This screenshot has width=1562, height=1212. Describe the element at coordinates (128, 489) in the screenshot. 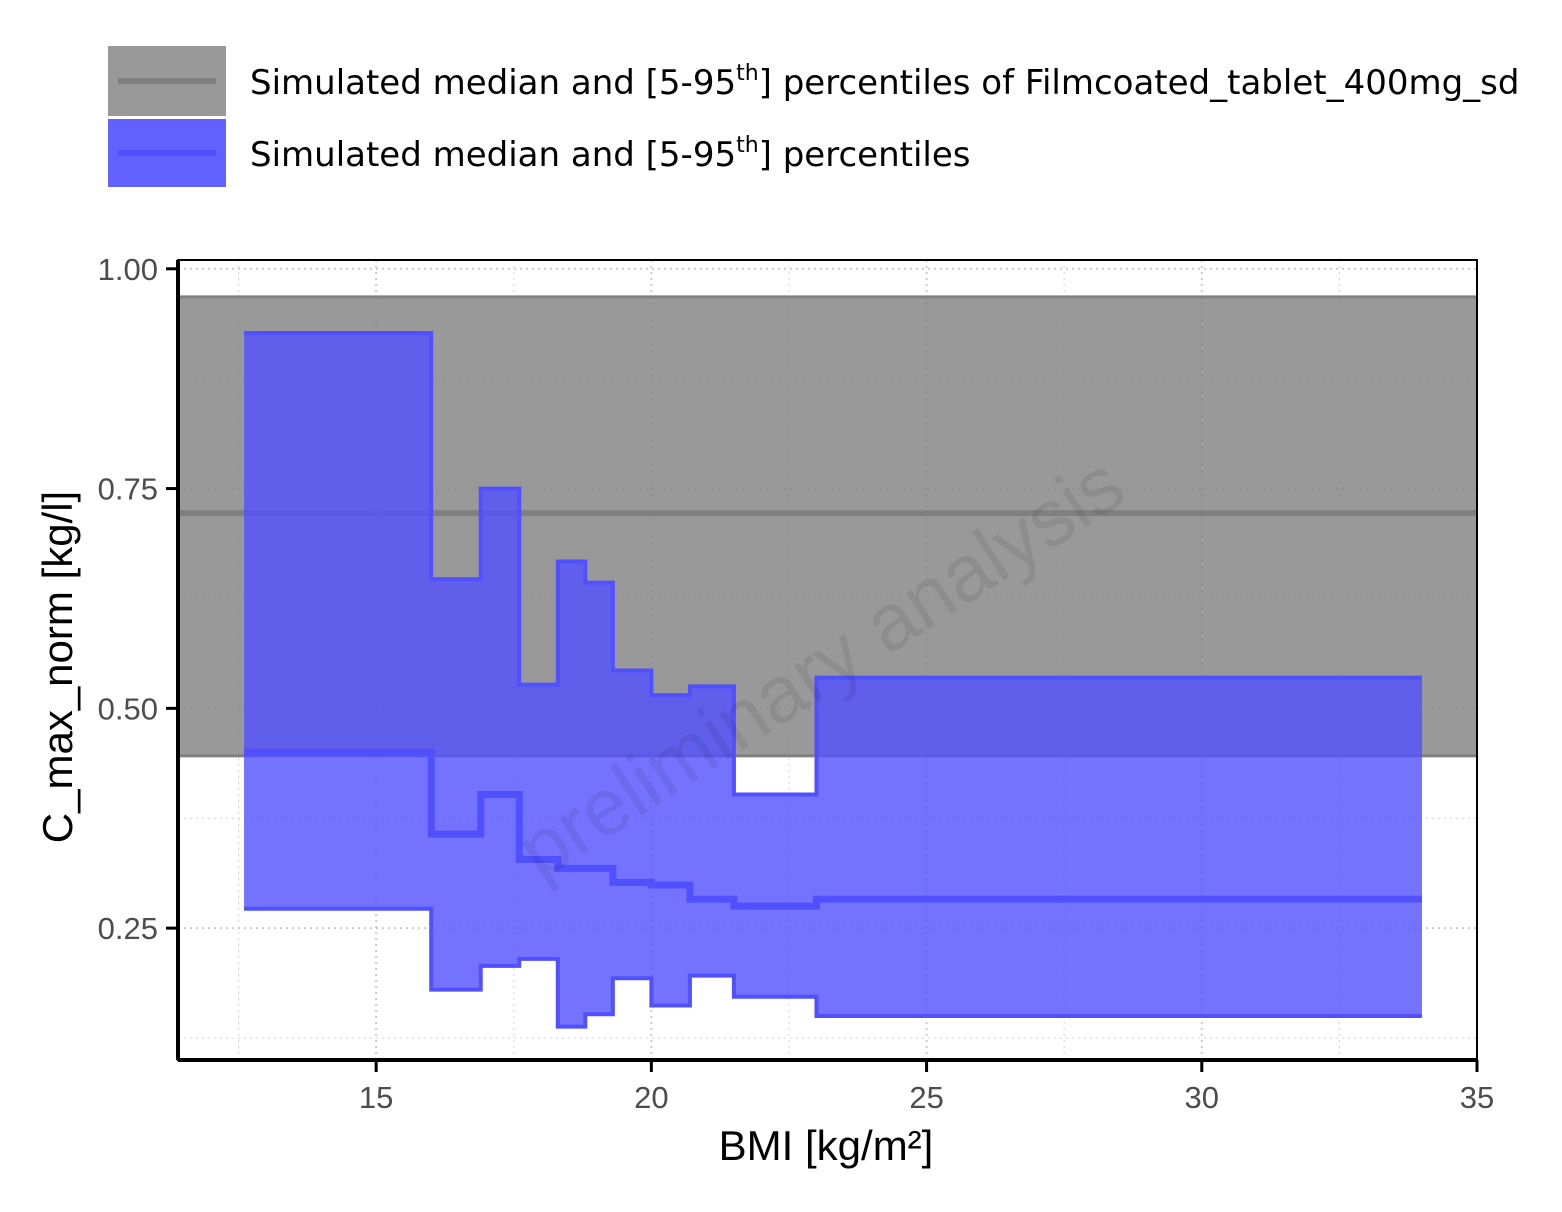

I see `y-tick-label: 0.75` at that location.